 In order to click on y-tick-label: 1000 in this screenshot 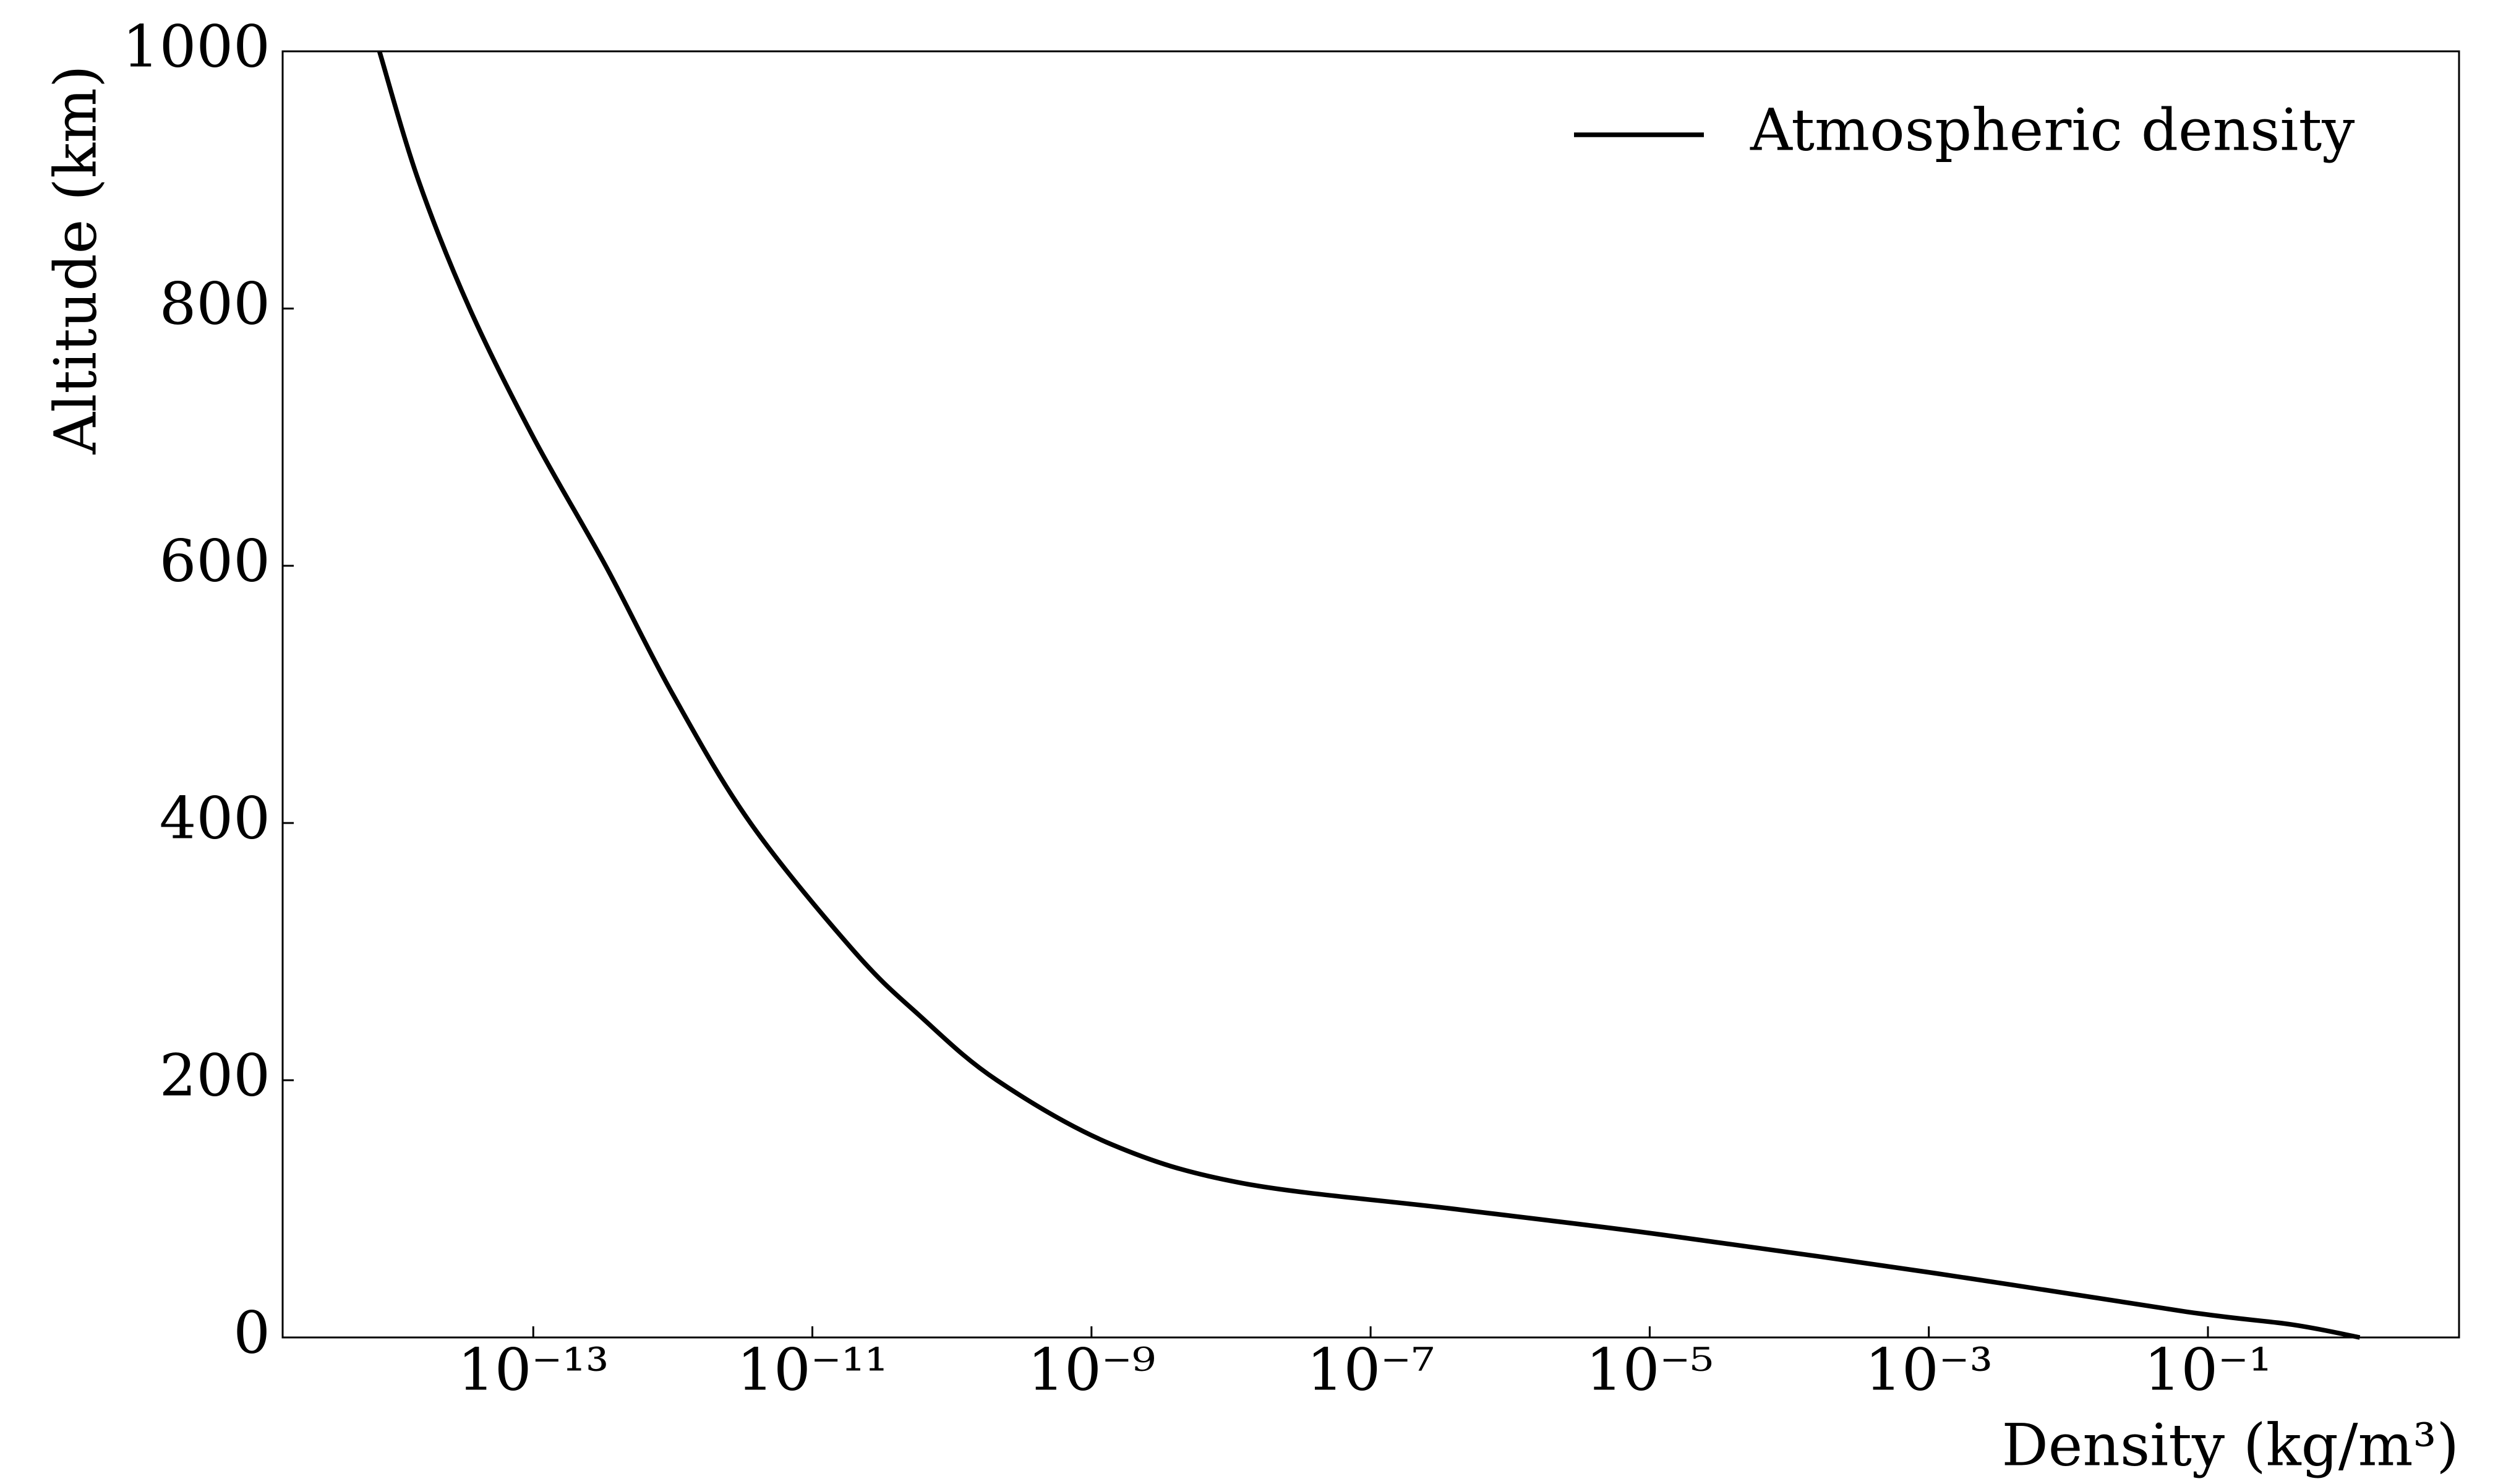, I will do `click(196, 46)`.